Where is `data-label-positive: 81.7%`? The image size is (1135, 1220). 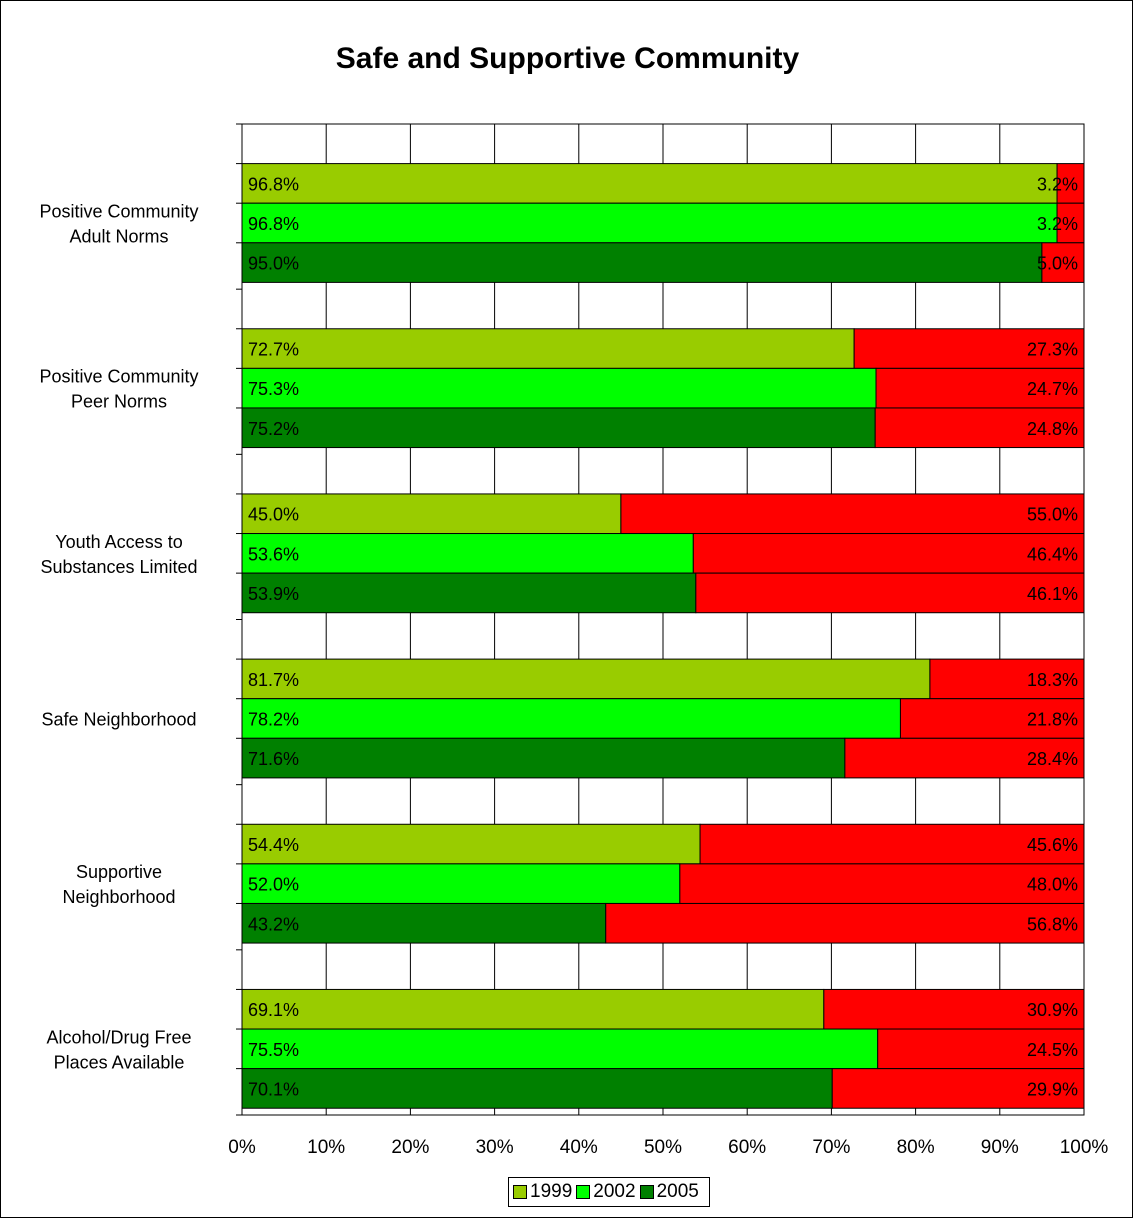 data-label-positive: 81.7% is located at coordinates (273, 680).